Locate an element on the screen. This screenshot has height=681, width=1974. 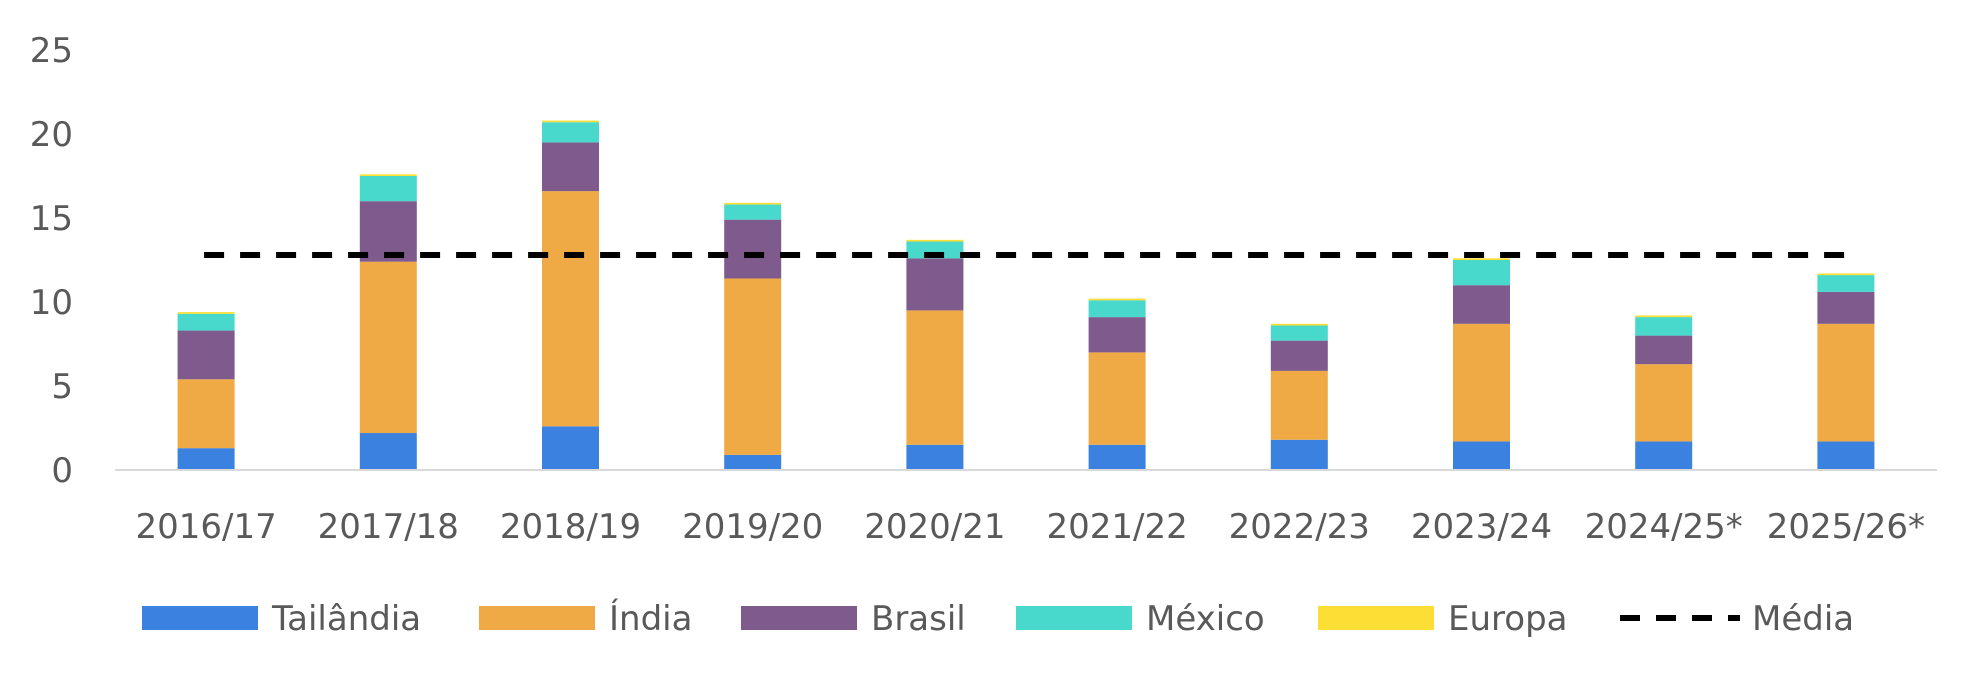
x-tick-label: 2022/23 is located at coordinates (1299, 527).